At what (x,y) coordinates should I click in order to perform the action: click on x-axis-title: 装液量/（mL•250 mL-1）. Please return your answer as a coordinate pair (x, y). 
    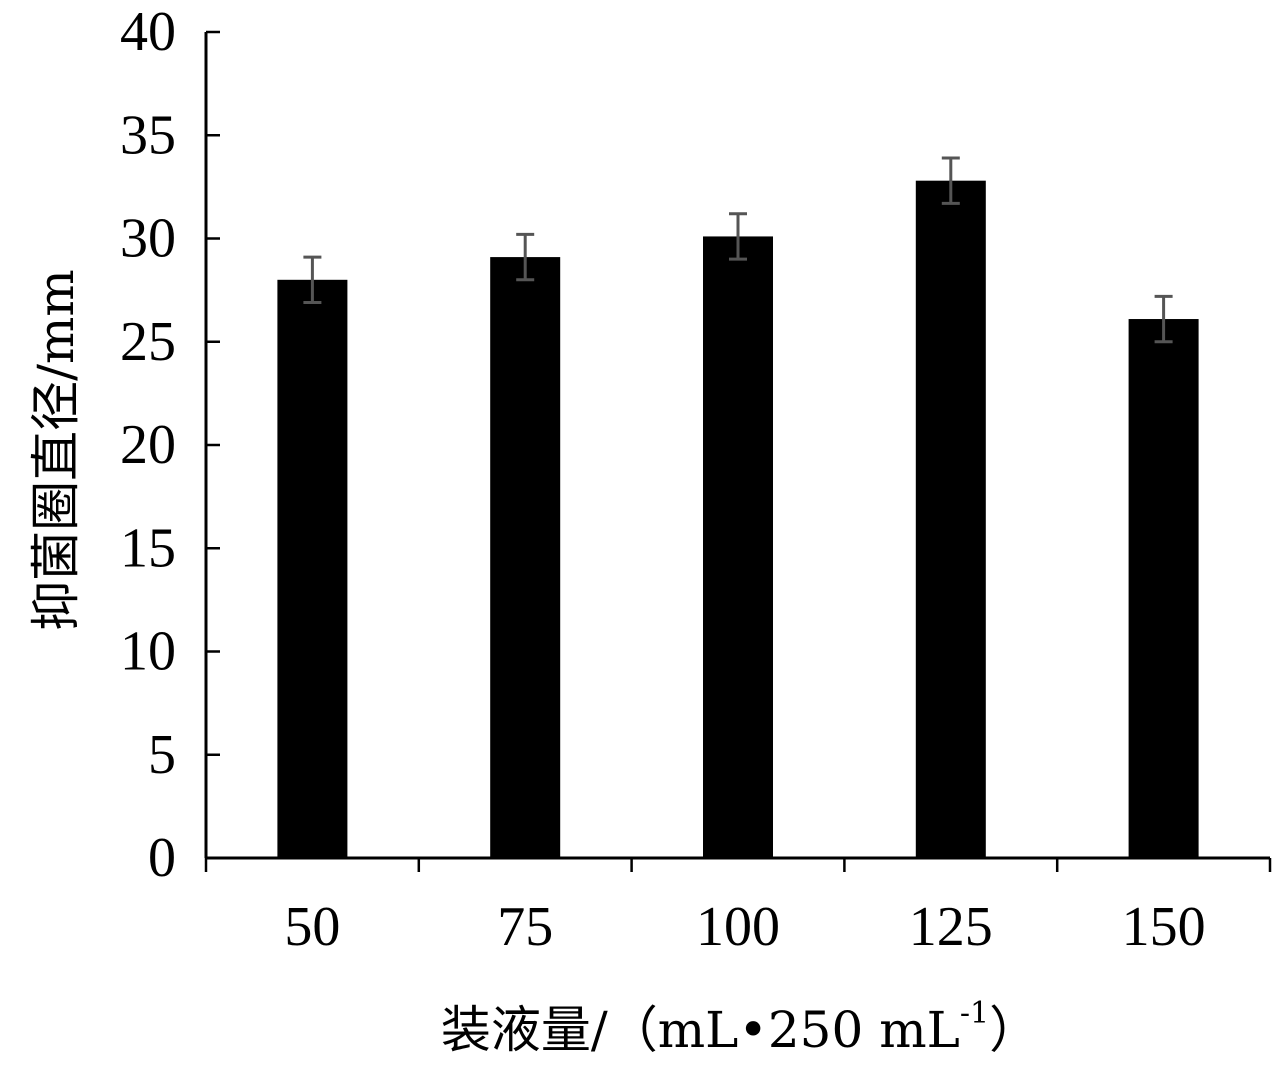
    Looking at the image, I should click on (740, 1027).